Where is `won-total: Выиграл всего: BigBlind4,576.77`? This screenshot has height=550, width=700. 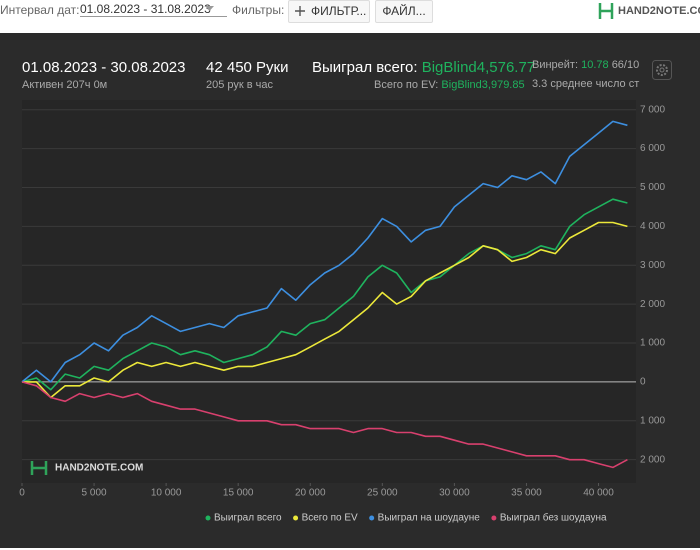
won-total: Выиграл всего: BigBlind4,576.77 is located at coordinates (423, 67).